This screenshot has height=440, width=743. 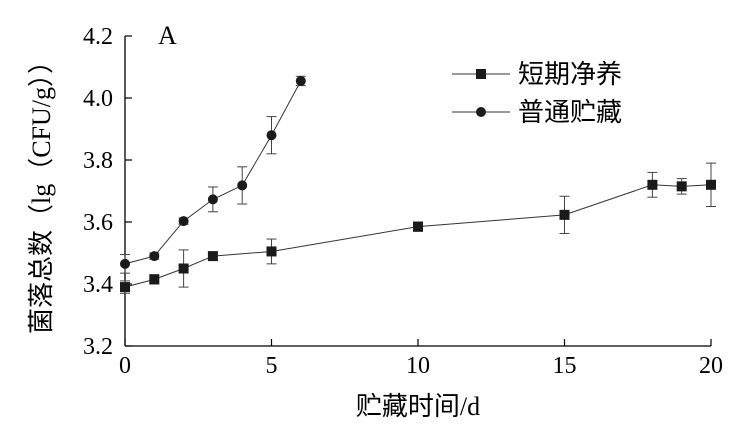 What do you see at coordinates (98, 347) in the screenshot?
I see `y-tick-label: 3.2` at bounding box center [98, 347].